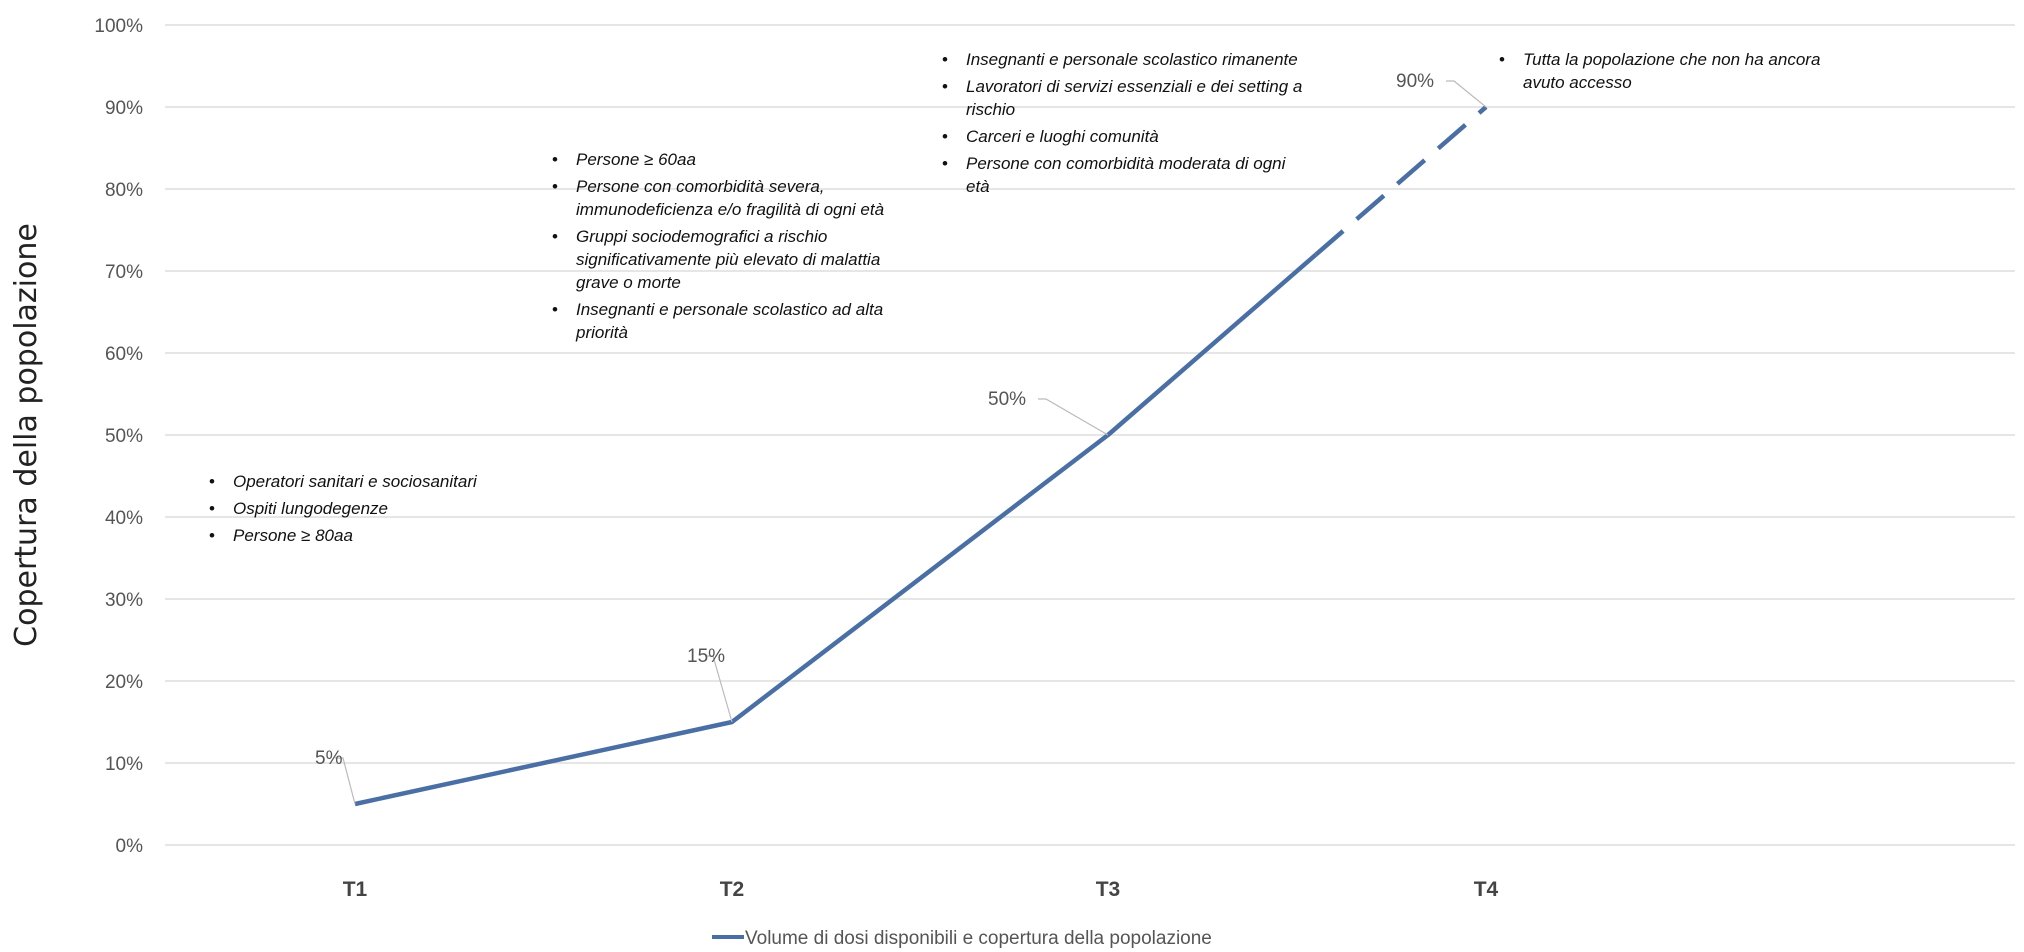 Image resolution: width=2024 pixels, height=952 pixels. Describe the element at coordinates (1007, 399) in the screenshot. I see `data-label: 50%` at that location.